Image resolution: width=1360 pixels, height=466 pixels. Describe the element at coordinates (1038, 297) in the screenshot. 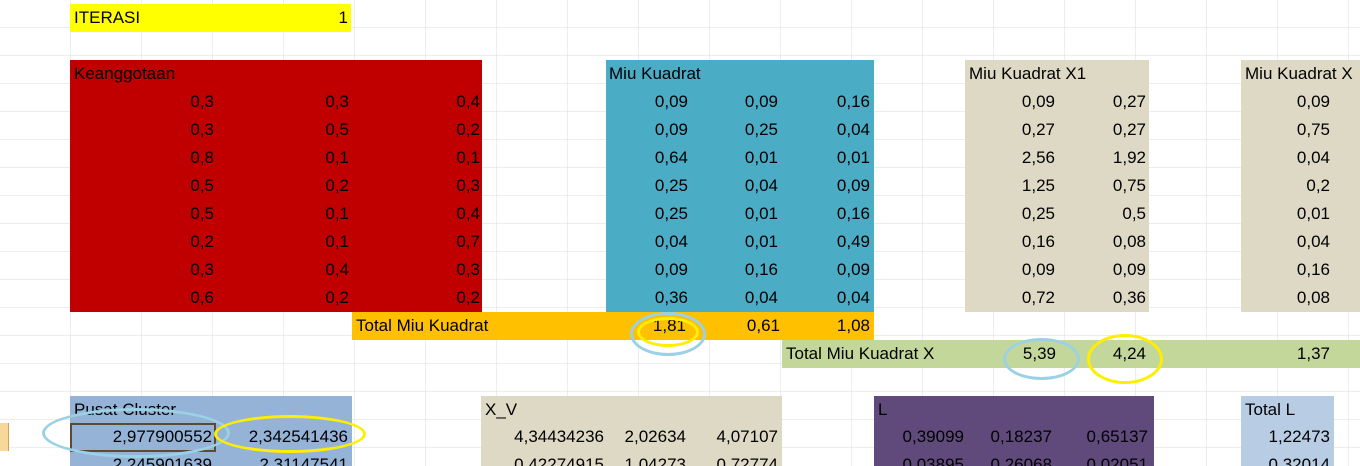

I see `miu-kuadrat-x1-cell: 0,72` at that location.